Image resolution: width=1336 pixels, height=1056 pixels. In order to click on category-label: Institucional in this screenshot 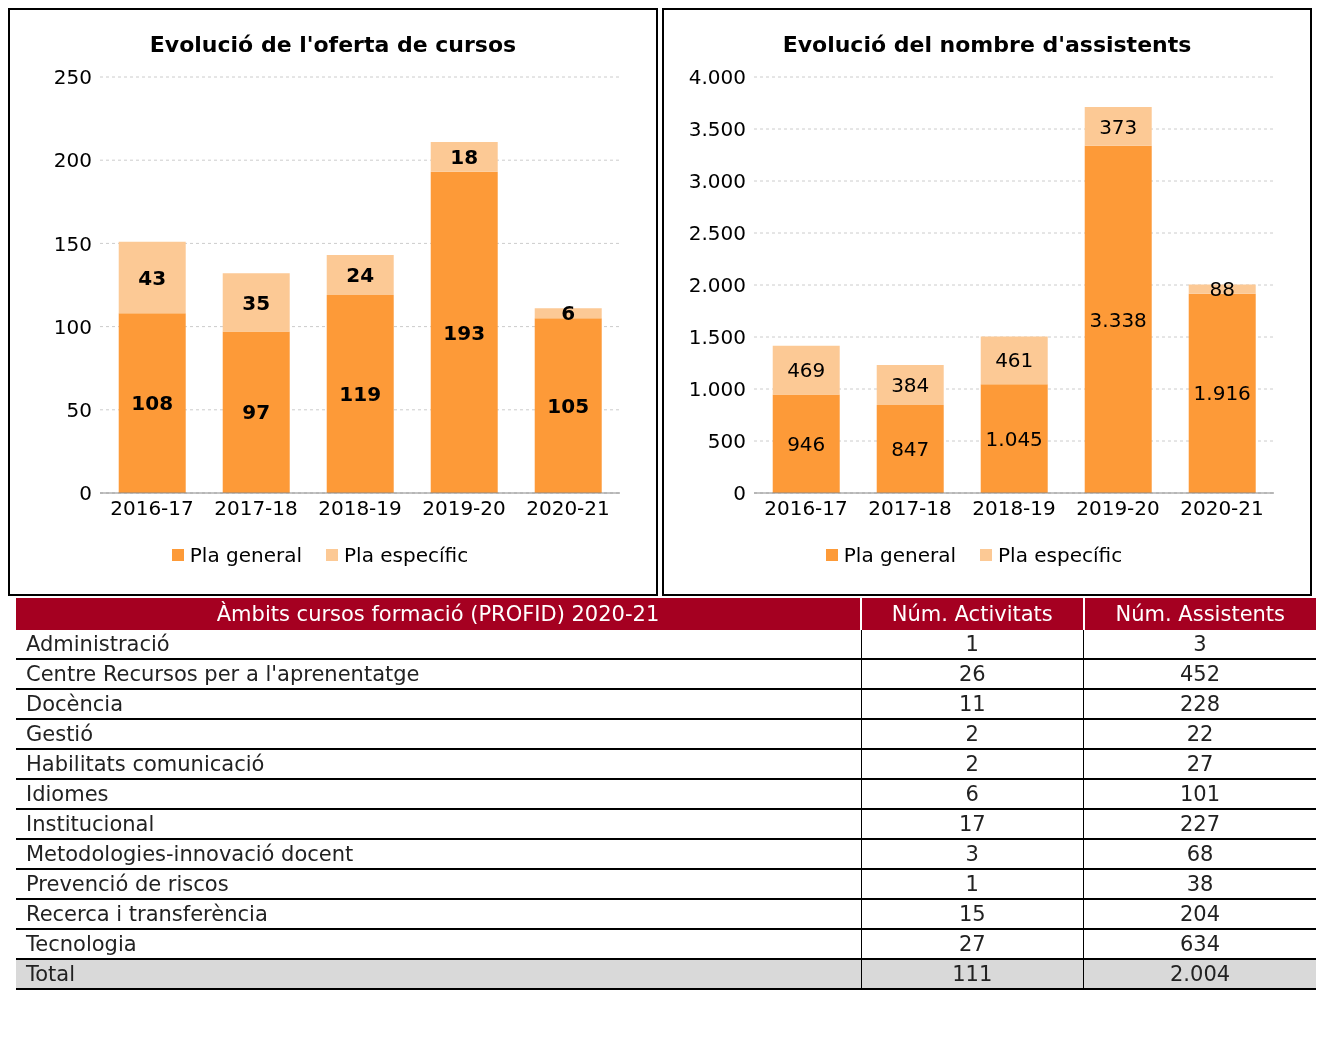, I will do `click(438, 824)`.